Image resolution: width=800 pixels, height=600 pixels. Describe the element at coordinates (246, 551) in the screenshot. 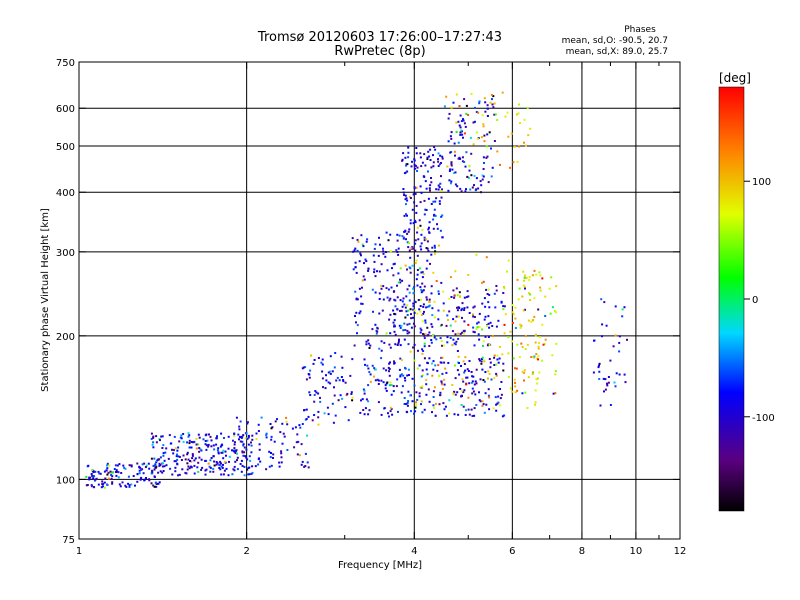

I see `x-tick-label-1: 2` at that location.